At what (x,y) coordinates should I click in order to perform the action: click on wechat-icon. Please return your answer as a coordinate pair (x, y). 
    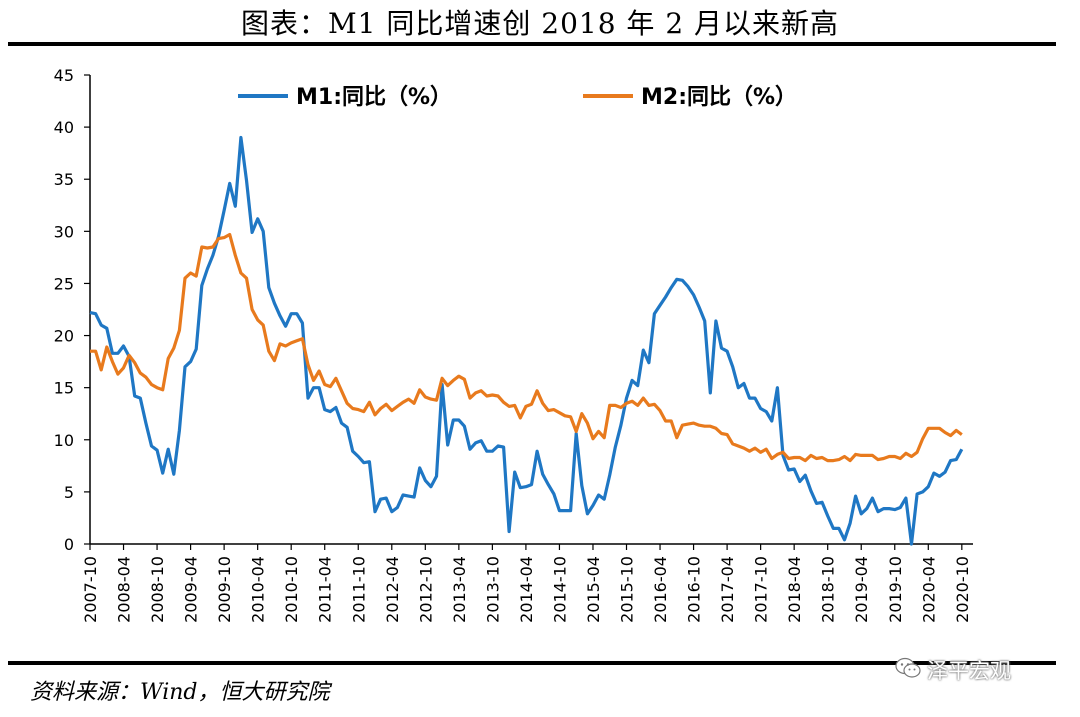
    Looking at the image, I should click on (908, 670).